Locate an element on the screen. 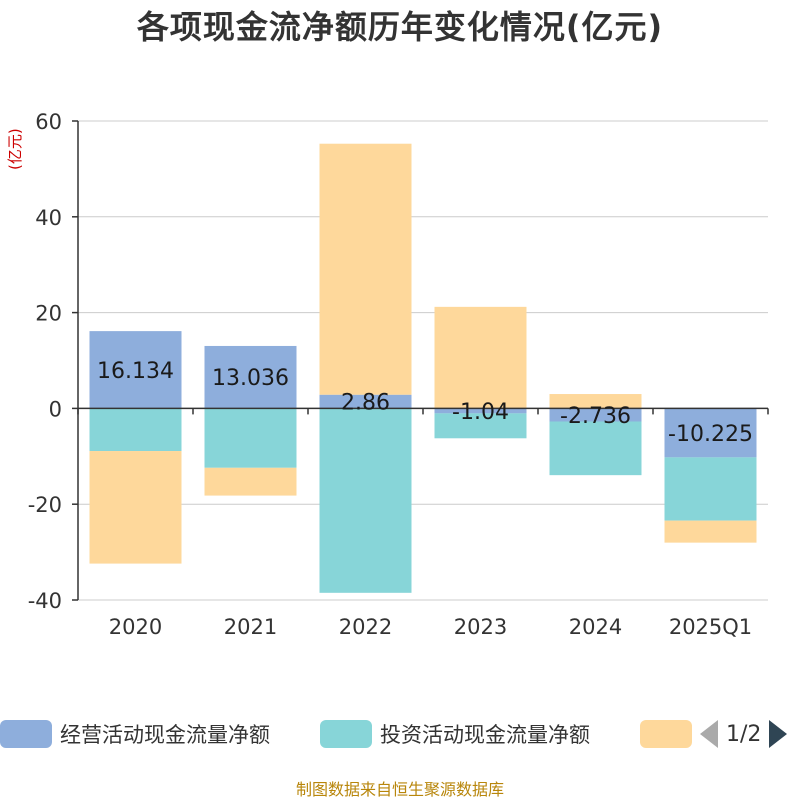  legend-item-investing: 投资活动现金流量净额 is located at coordinates (455, 734).